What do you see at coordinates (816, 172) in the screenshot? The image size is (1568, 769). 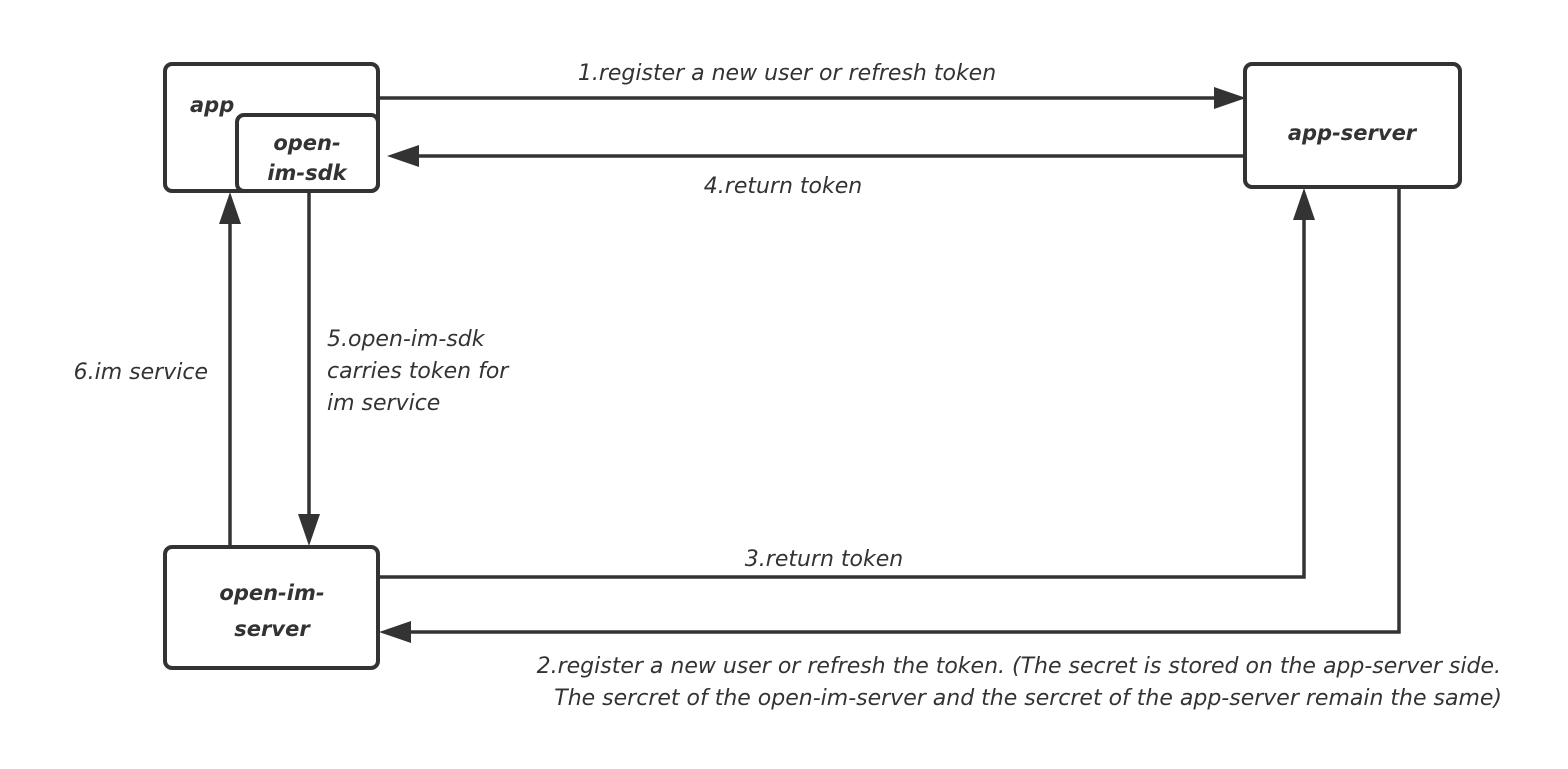 I see `edge-4-return-token: 4.return token` at bounding box center [816, 172].